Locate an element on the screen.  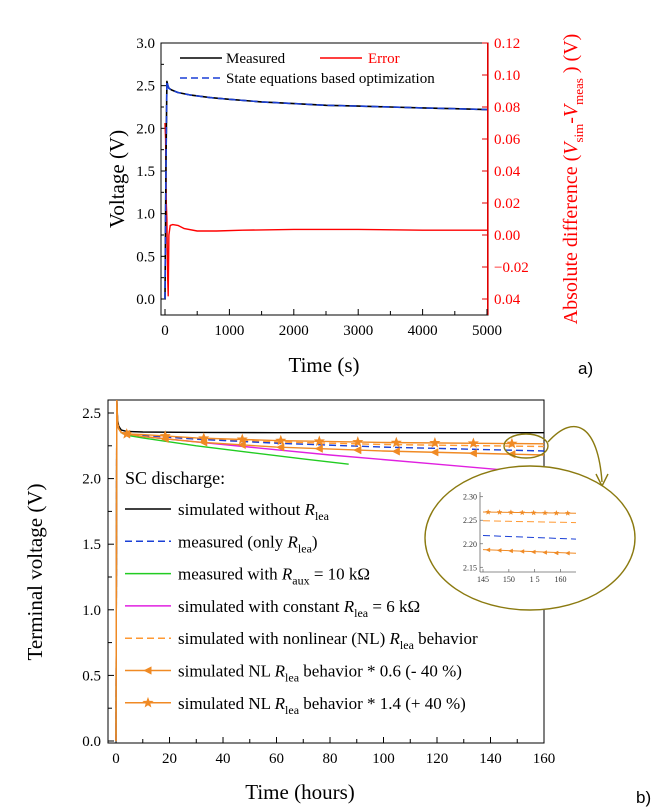
inset-xtick-label: 150 is located at coordinates (509, 579).